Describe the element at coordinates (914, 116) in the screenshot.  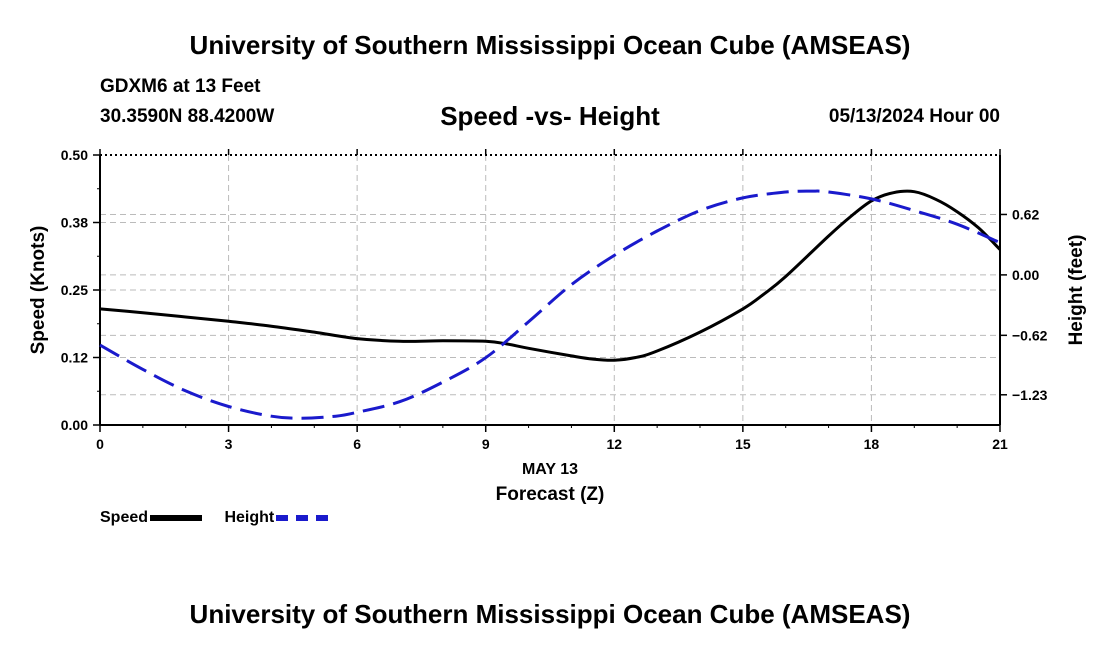
I see `forecast-date: 05/13/2024 Hour 00` at that location.